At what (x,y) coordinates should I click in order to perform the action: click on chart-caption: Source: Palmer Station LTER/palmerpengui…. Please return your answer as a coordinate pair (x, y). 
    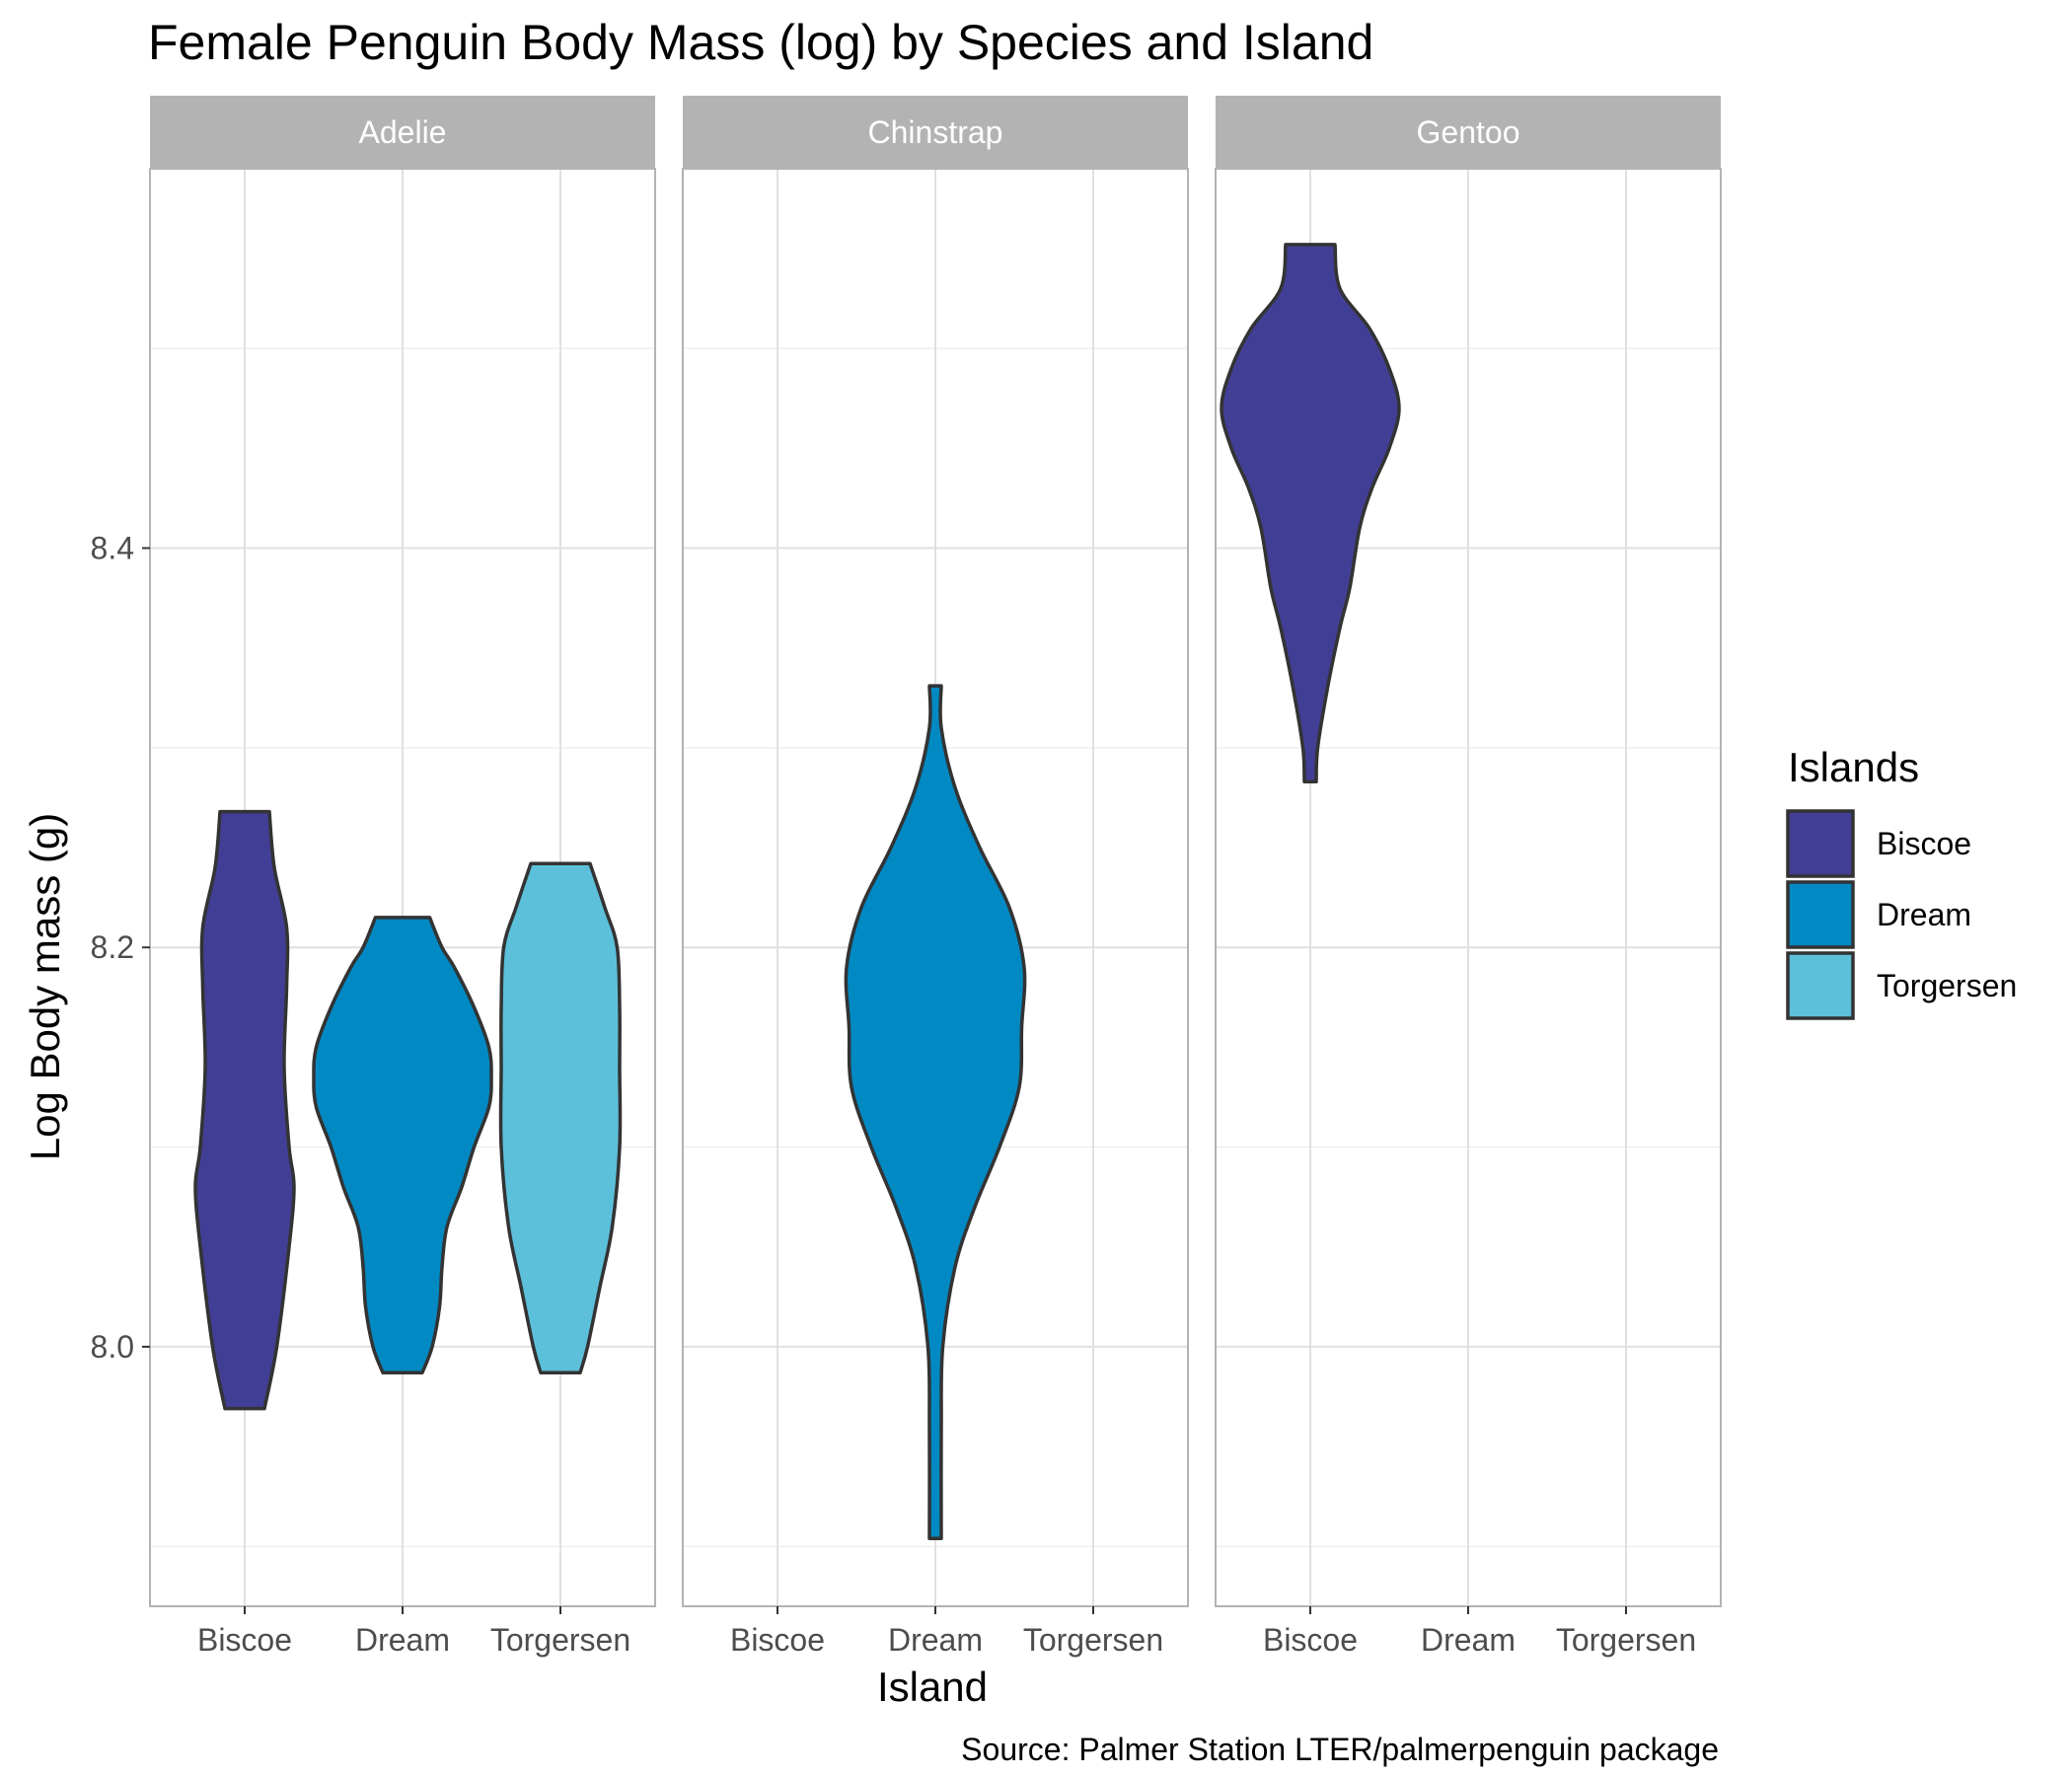
    Looking at the image, I should click on (1340, 1750).